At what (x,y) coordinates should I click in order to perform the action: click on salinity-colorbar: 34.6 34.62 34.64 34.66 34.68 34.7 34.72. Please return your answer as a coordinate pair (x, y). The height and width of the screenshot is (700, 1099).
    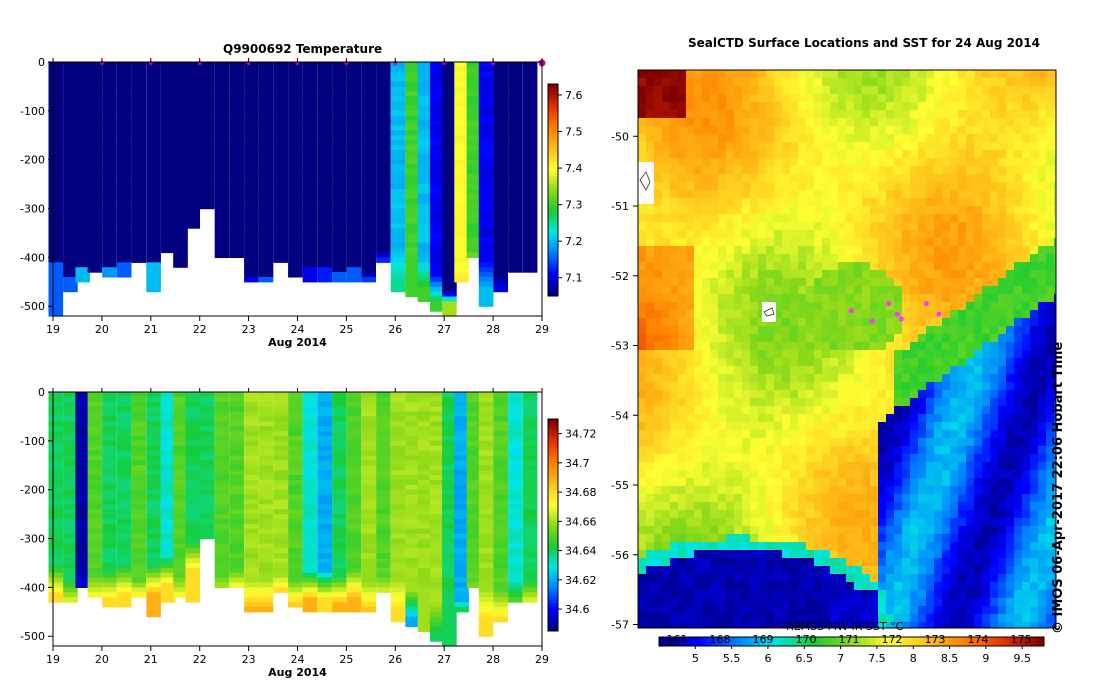
    Looking at the image, I should click on (572, 525).